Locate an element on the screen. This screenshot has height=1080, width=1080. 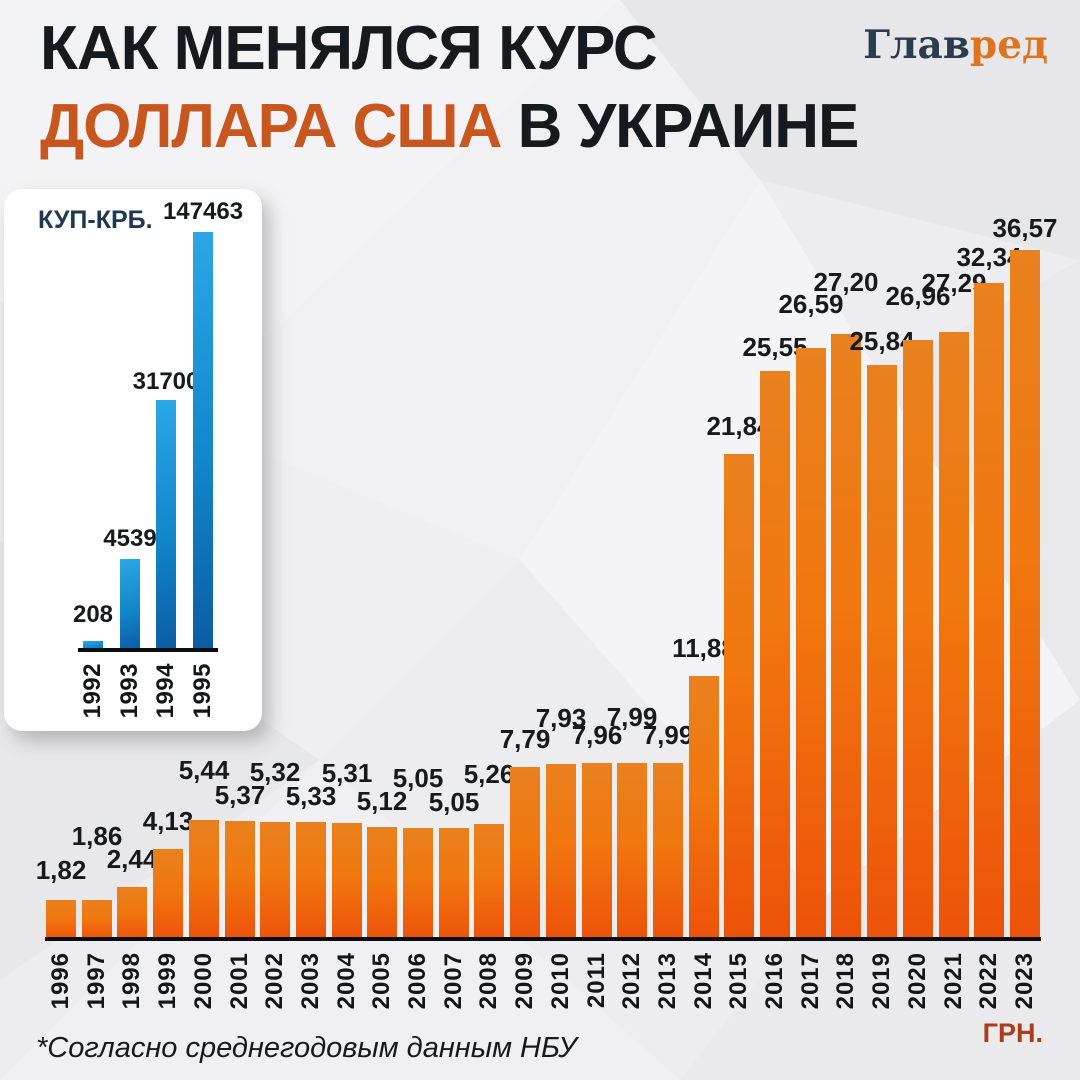
year-label-2019: 2019 is located at coordinates (881, 981).